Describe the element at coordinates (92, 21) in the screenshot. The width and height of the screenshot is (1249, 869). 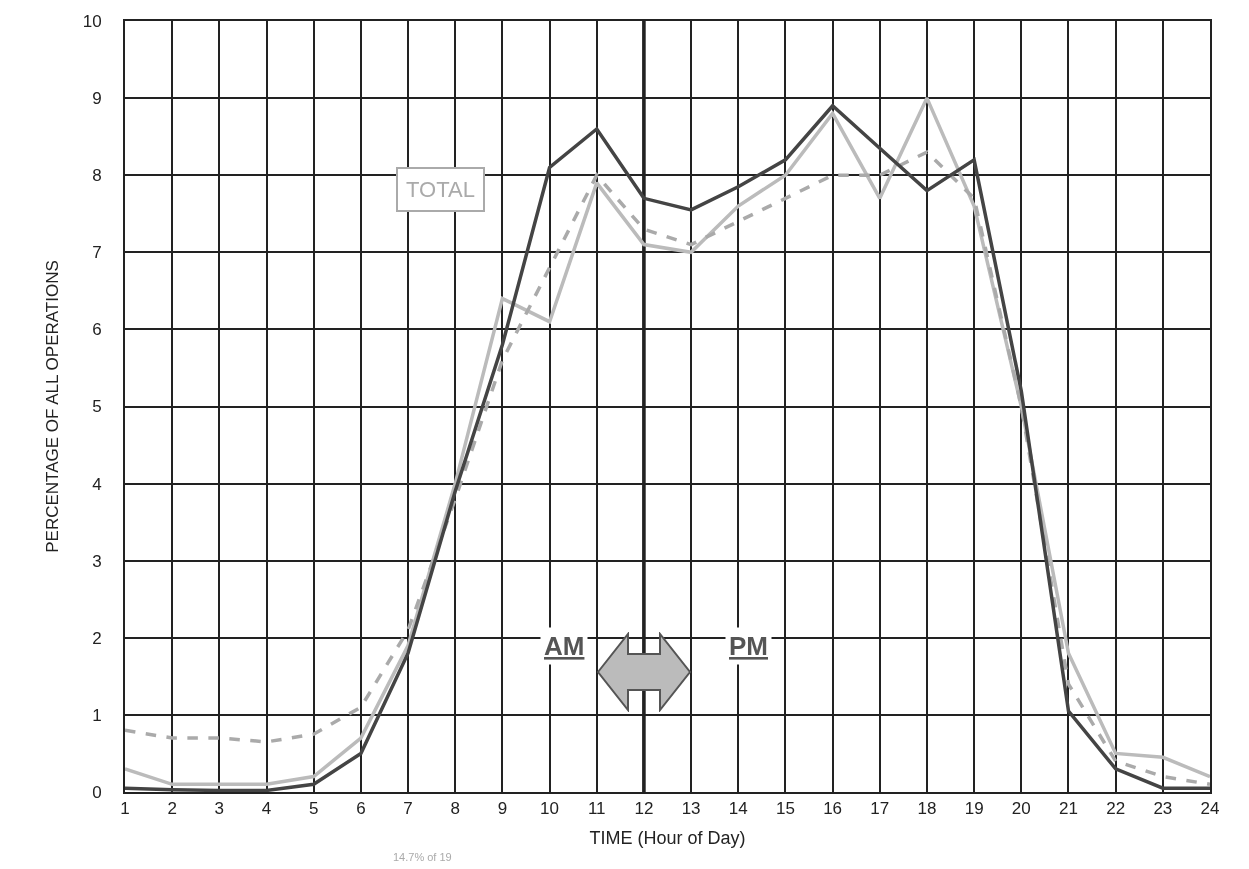
I see `y-tick-label: 10` at that location.